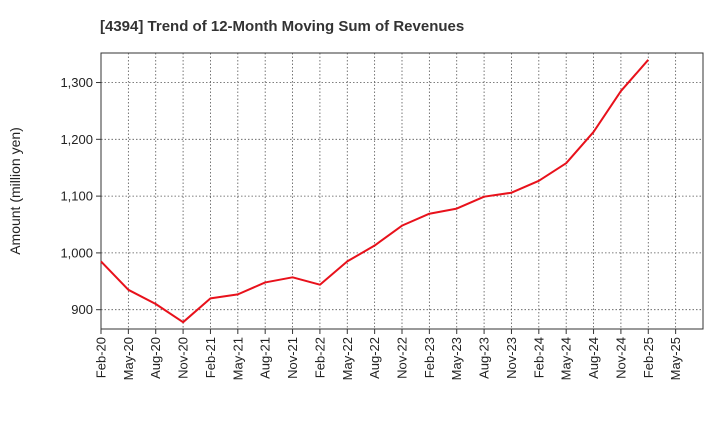  Describe the element at coordinates (648, 357) in the screenshot. I see `x-tick-label: Feb-25` at that location.